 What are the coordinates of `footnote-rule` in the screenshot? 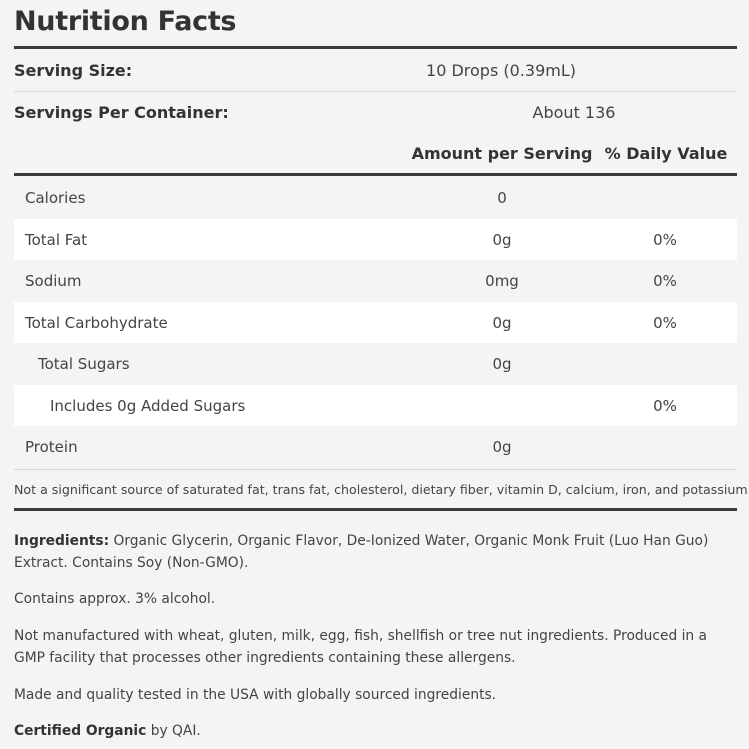 It's located at (375, 509).